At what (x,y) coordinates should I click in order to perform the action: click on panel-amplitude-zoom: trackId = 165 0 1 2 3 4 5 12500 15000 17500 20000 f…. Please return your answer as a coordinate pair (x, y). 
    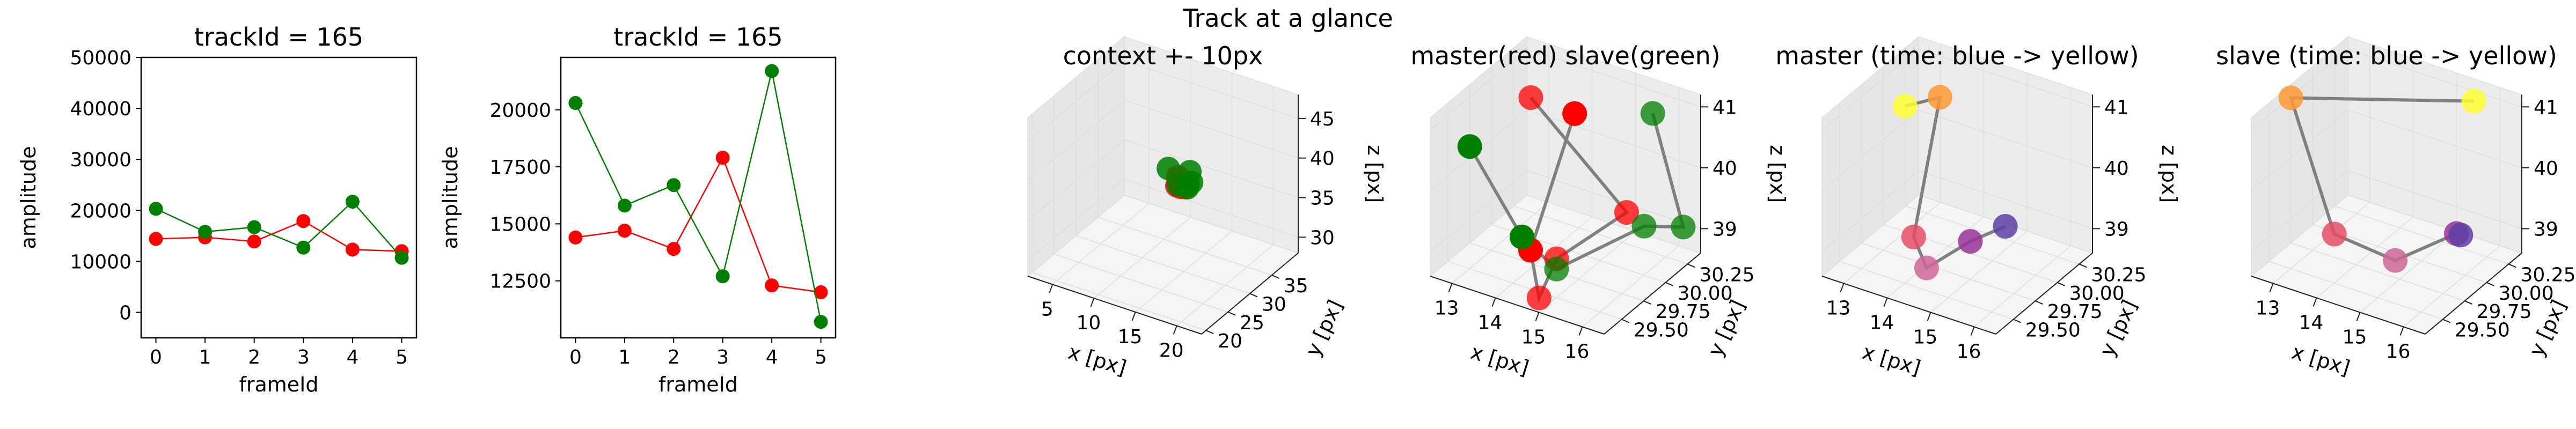
    Looking at the image, I should click on (637, 209).